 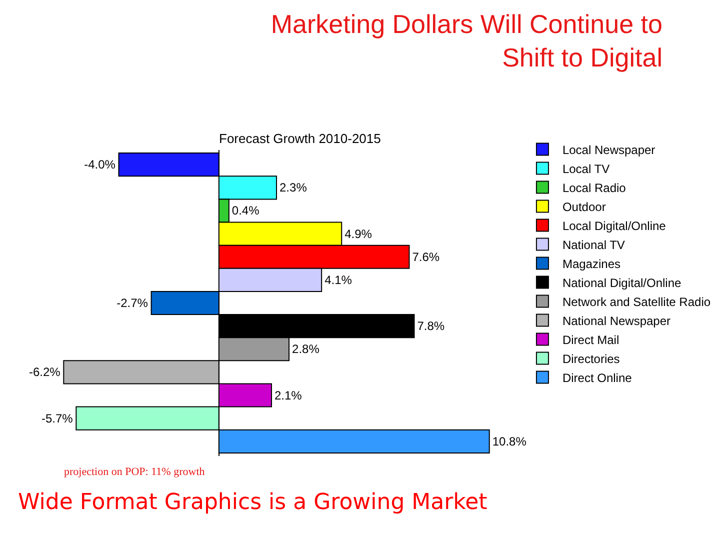 What do you see at coordinates (288, 395) in the screenshot?
I see `data-label: 2.1%` at bounding box center [288, 395].